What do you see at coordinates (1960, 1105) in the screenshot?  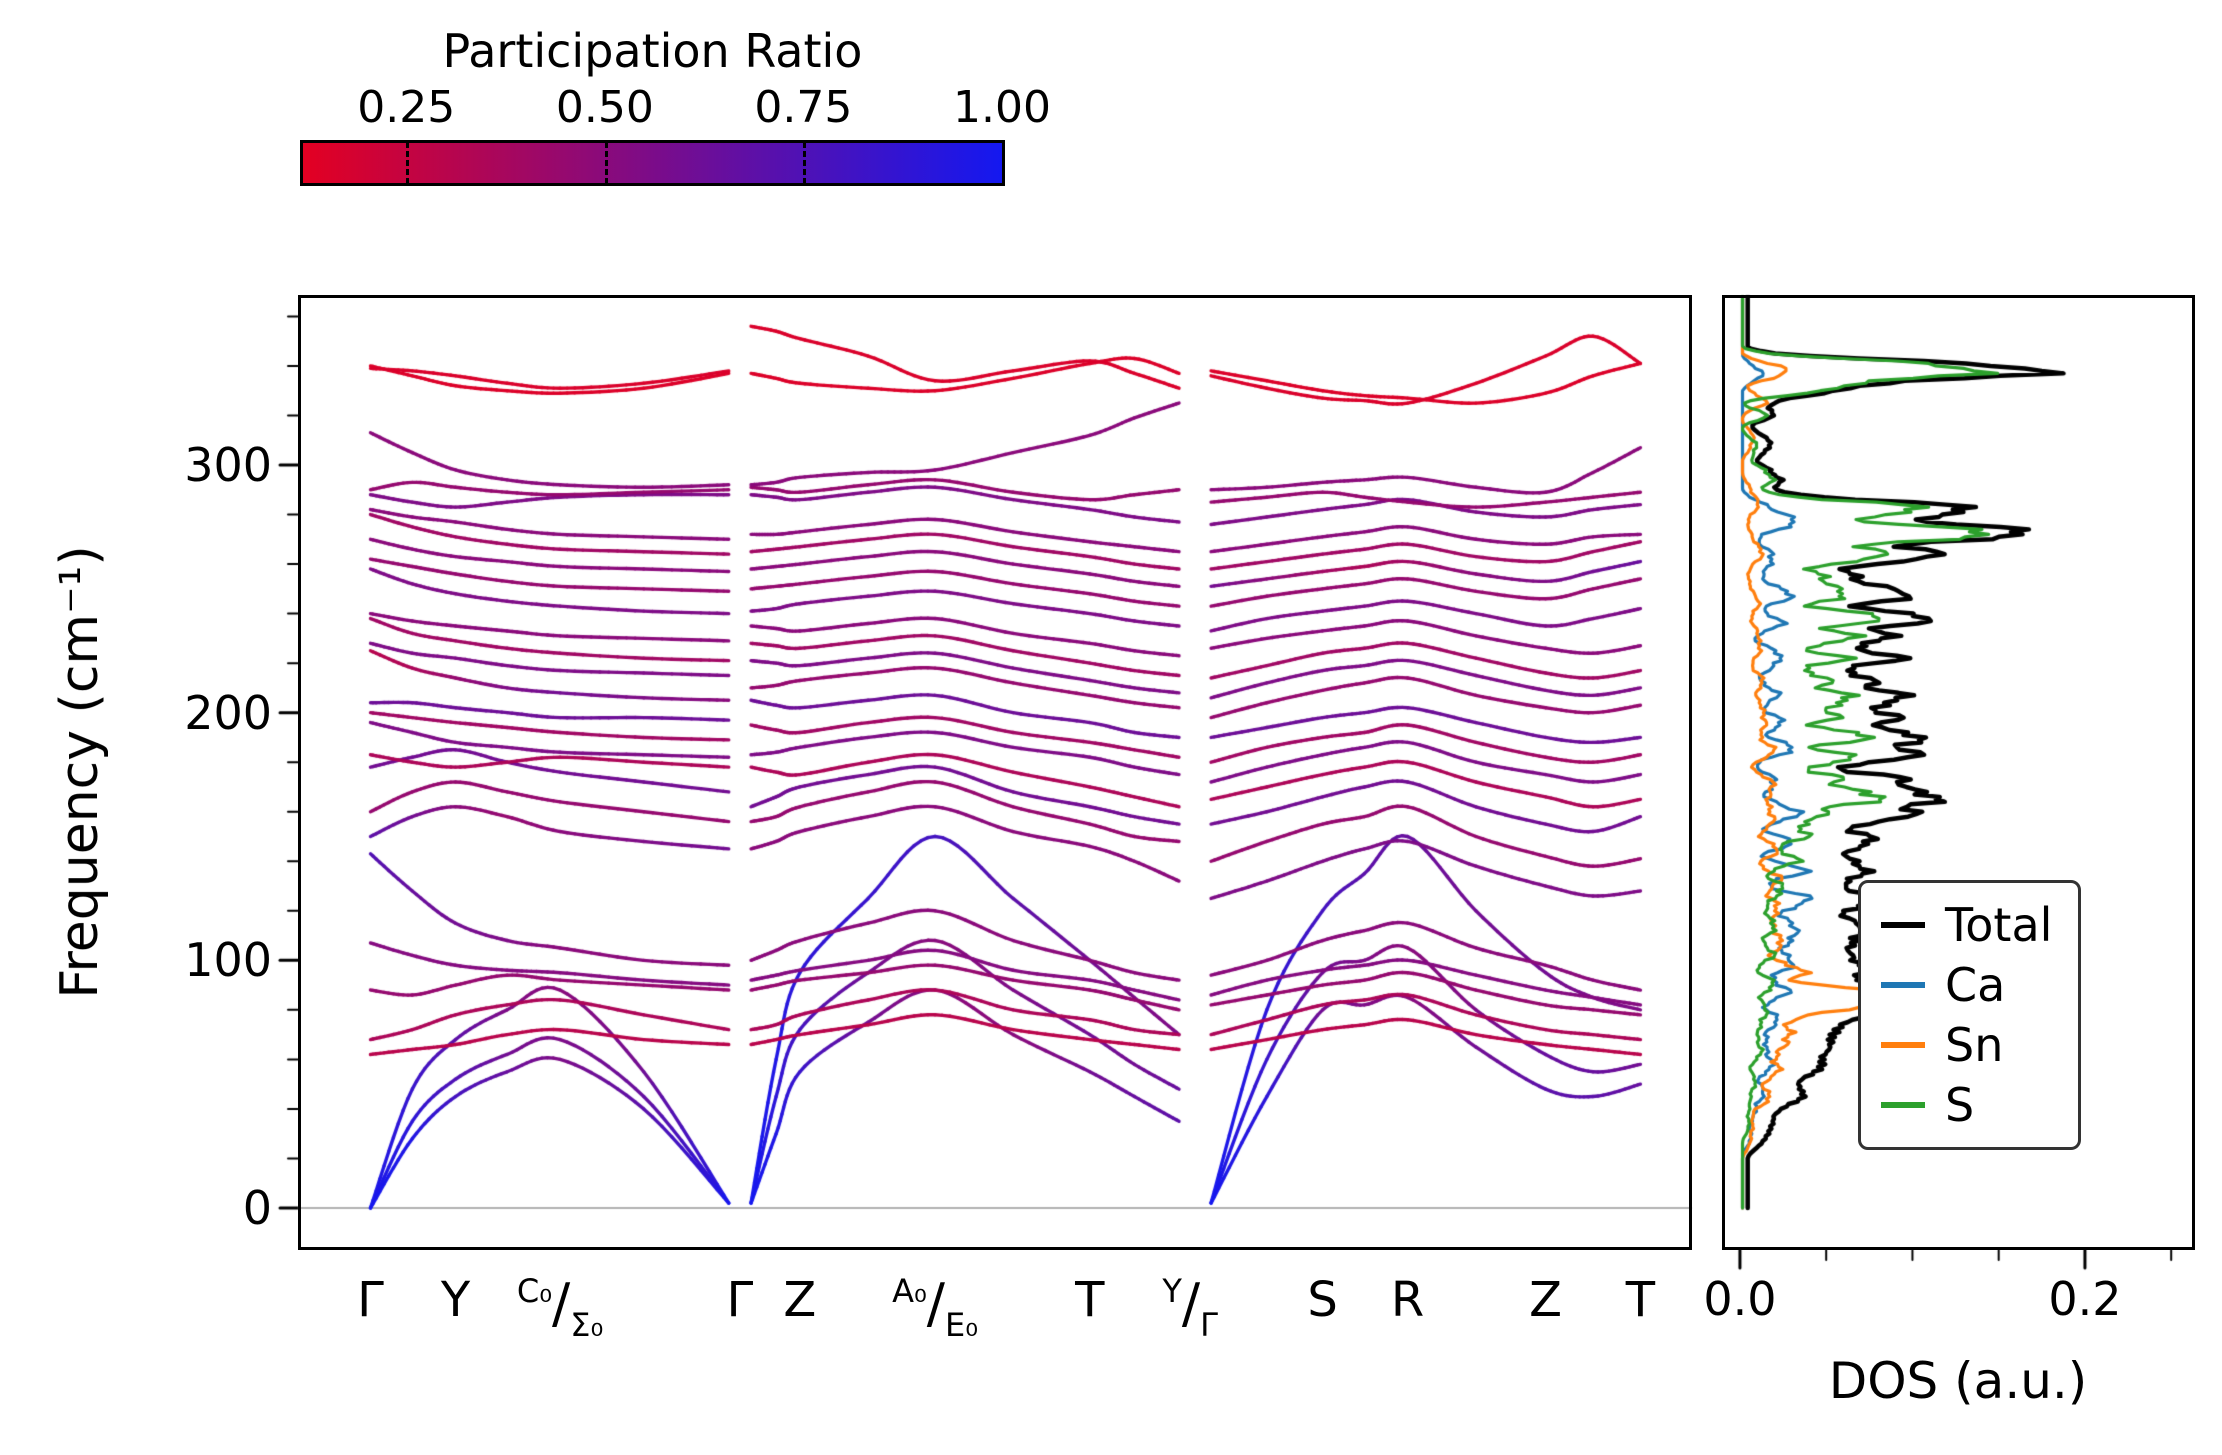 I see `legend-label: S` at bounding box center [1960, 1105].